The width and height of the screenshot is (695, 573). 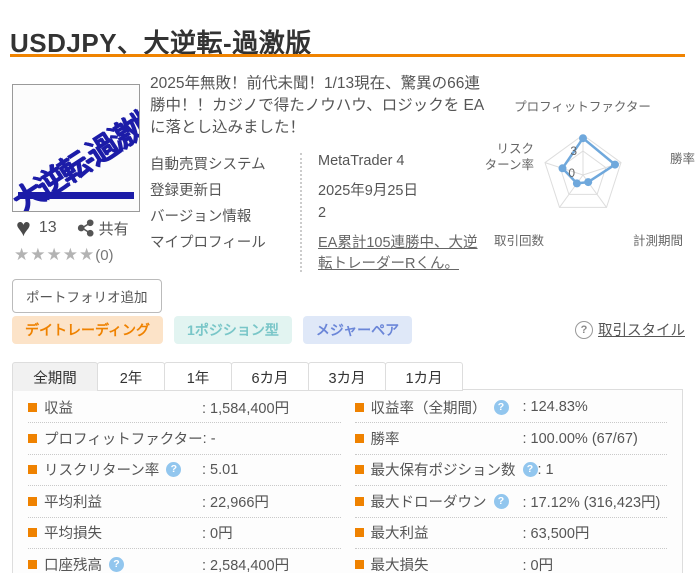 I want to click on stat-head: 平均損失, so click(x=115, y=532).